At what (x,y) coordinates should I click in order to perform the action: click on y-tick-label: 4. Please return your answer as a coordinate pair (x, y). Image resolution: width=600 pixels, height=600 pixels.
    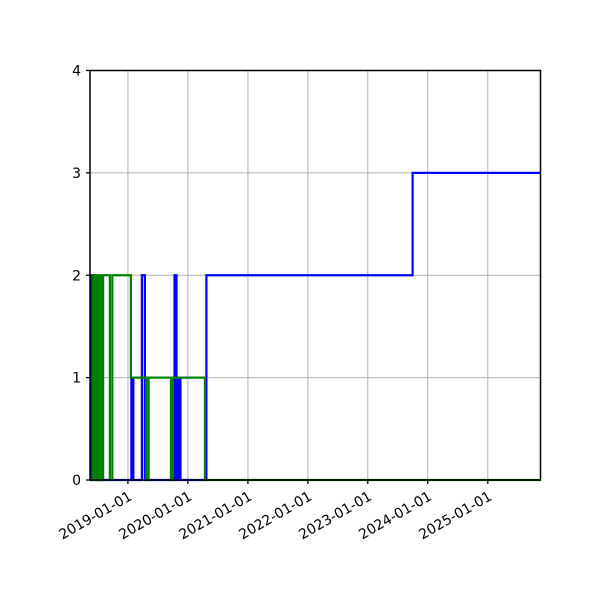
    Looking at the image, I should click on (76, 72).